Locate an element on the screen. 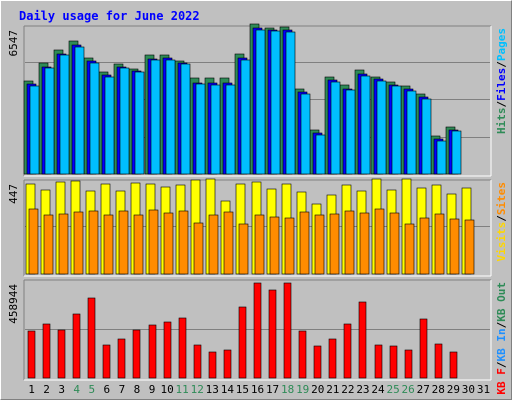 Image resolution: width=512 pixels, height=400 pixels. x-tick-label: 3 is located at coordinates (61, 389).